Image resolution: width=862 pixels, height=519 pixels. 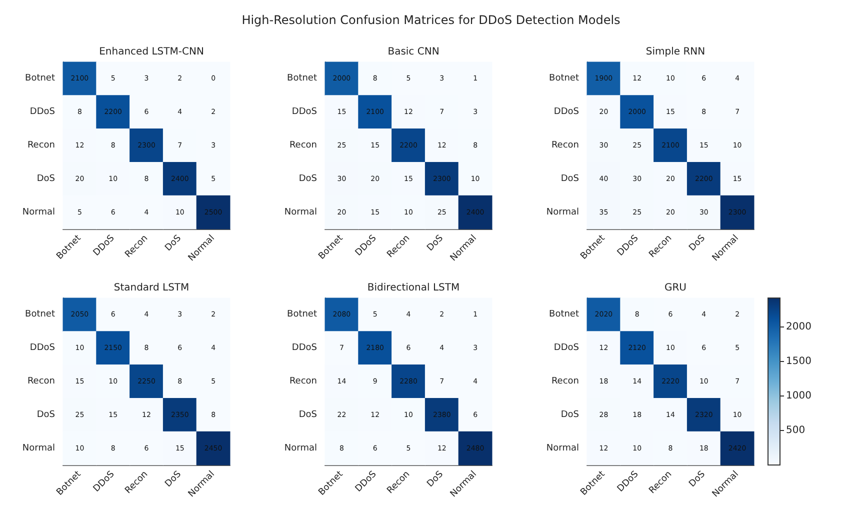 What do you see at coordinates (152, 288) in the screenshot?
I see `chart-title: Standard LSTM` at bounding box center [152, 288].